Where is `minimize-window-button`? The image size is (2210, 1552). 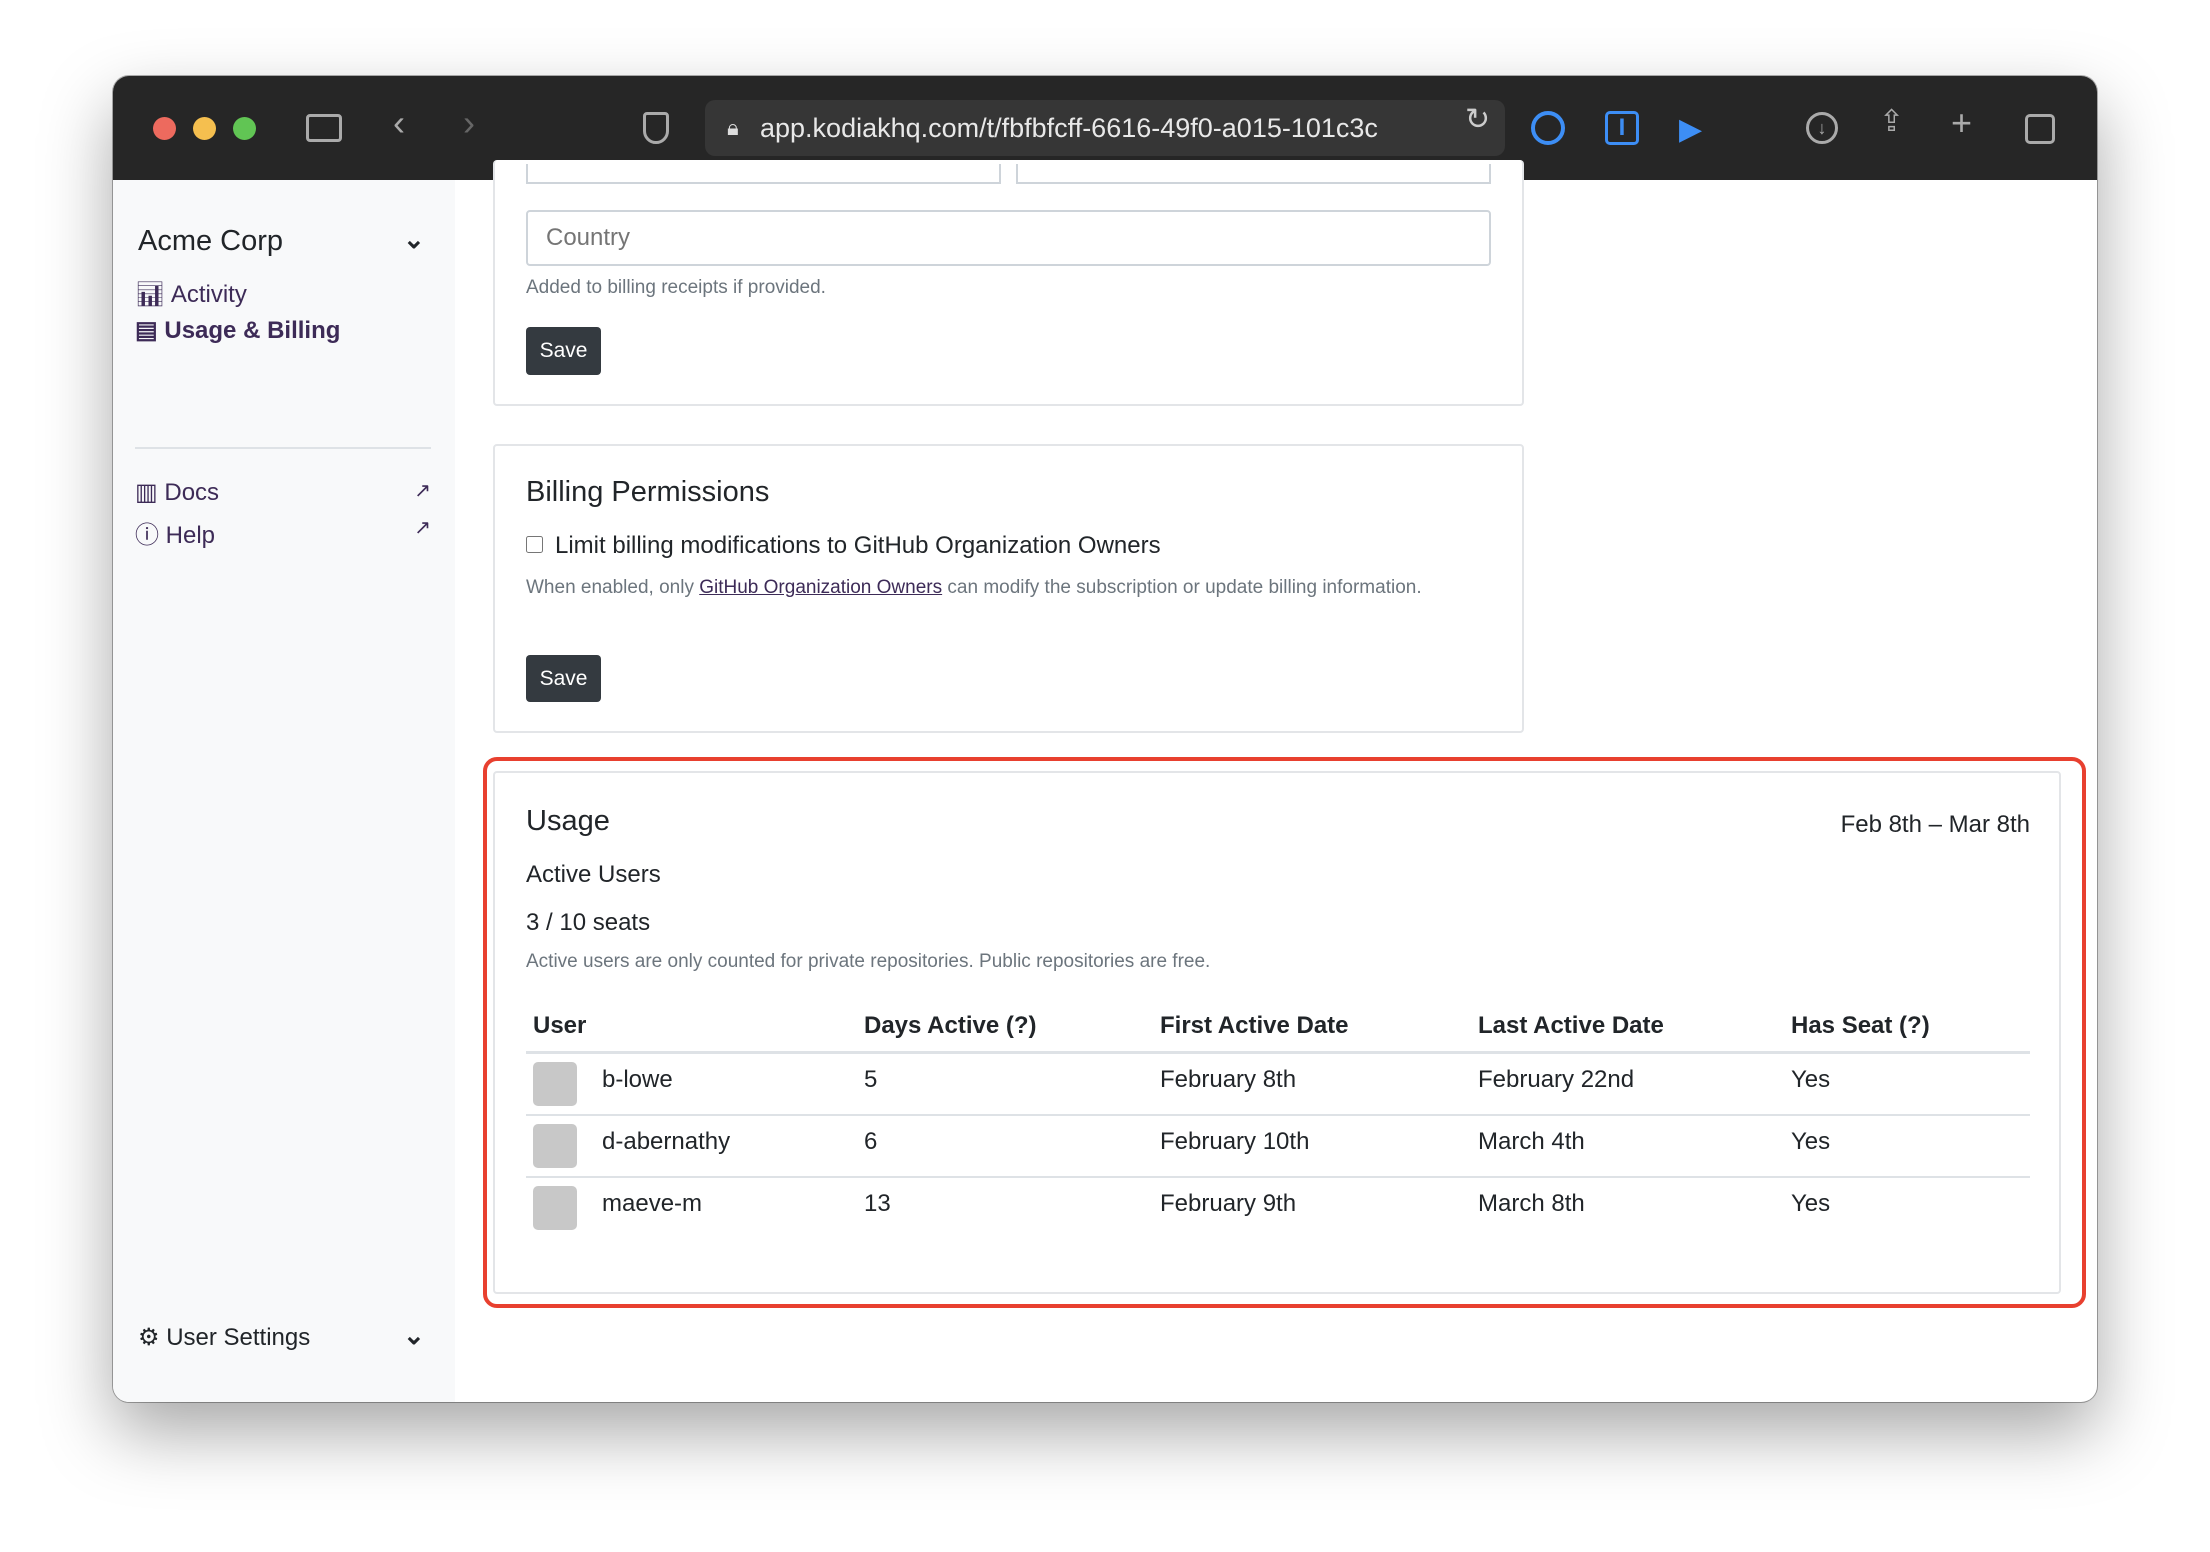 minimize-window-button is located at coordinates (204, 128).